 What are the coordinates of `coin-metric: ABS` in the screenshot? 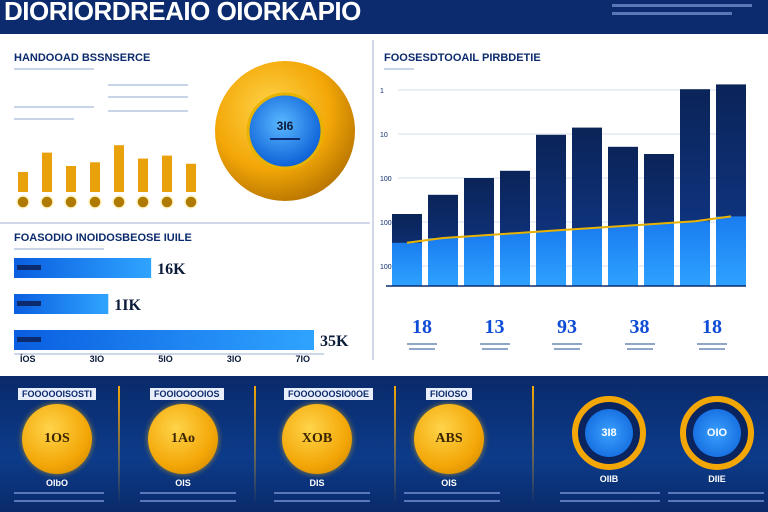 It's located at (449, 439).